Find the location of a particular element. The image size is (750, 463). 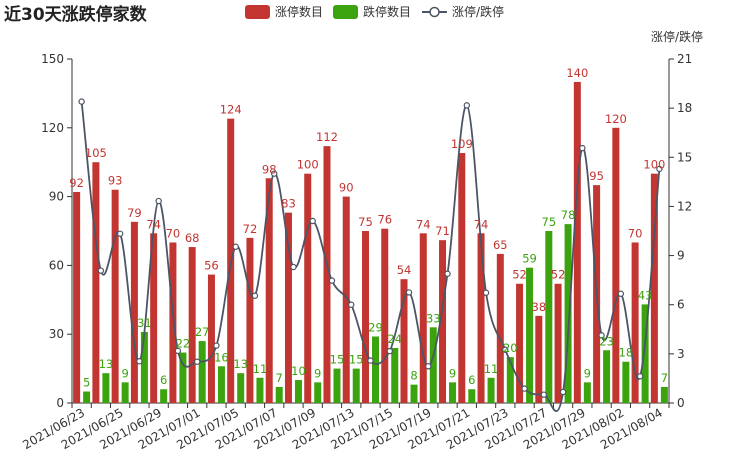

down-bar-label: 23 is located at coordinates (606, 341).